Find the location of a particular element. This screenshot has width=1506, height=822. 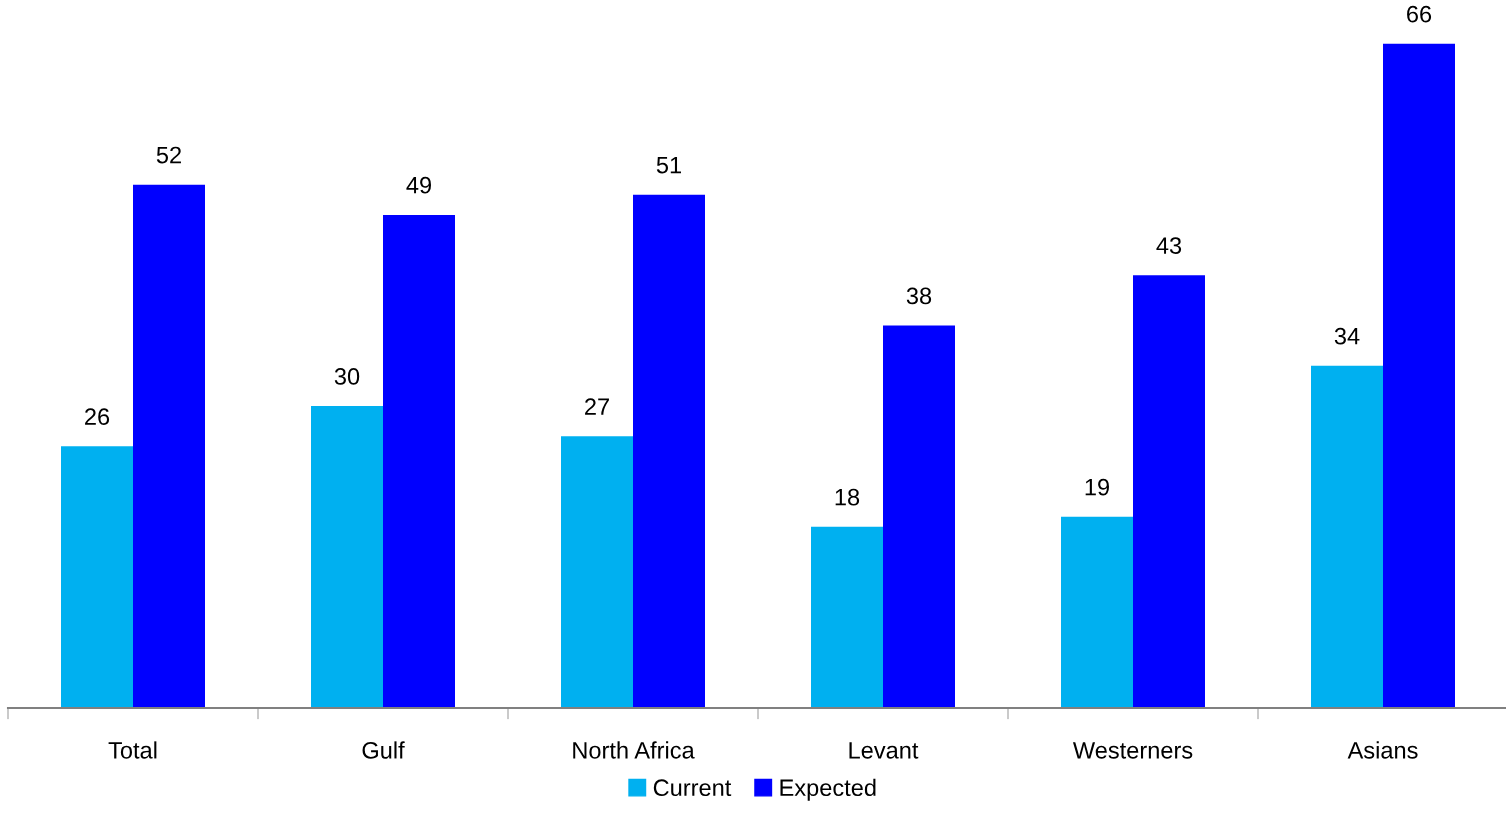

data-label: 38 is located at coordinates (919, 296).